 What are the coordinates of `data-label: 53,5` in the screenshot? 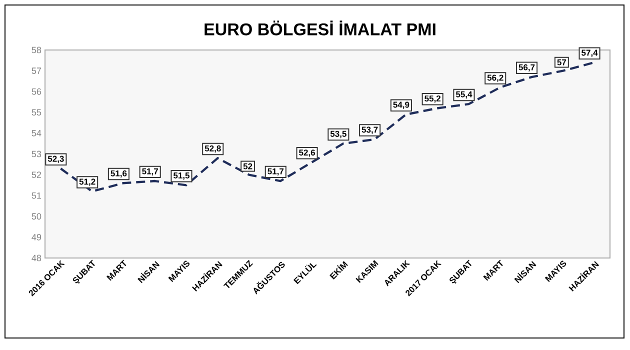 It's located at (338, 134).